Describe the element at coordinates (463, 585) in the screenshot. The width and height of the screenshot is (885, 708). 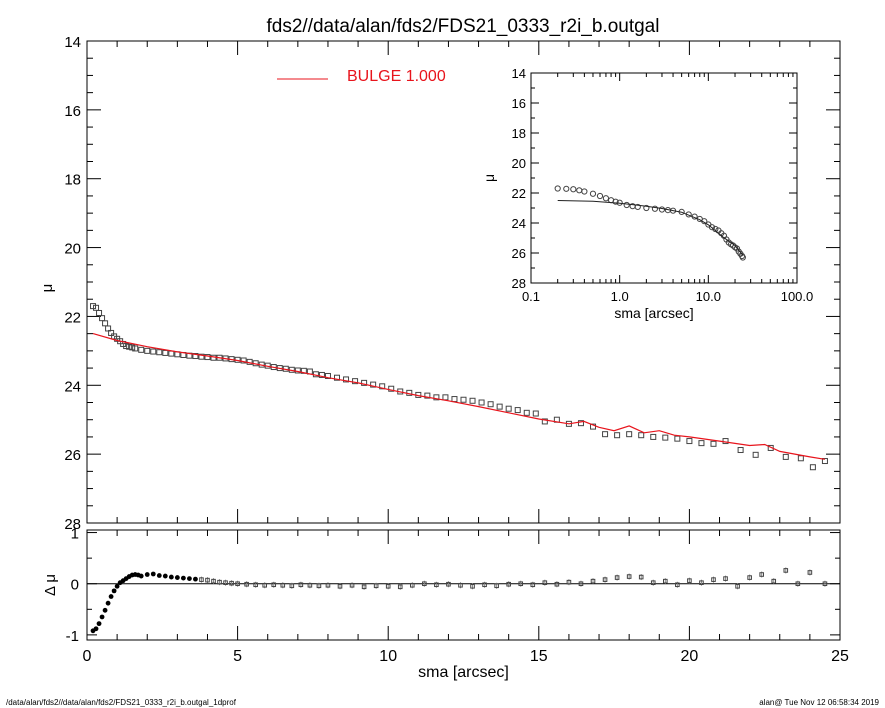
I see `plot-frame` at that location.